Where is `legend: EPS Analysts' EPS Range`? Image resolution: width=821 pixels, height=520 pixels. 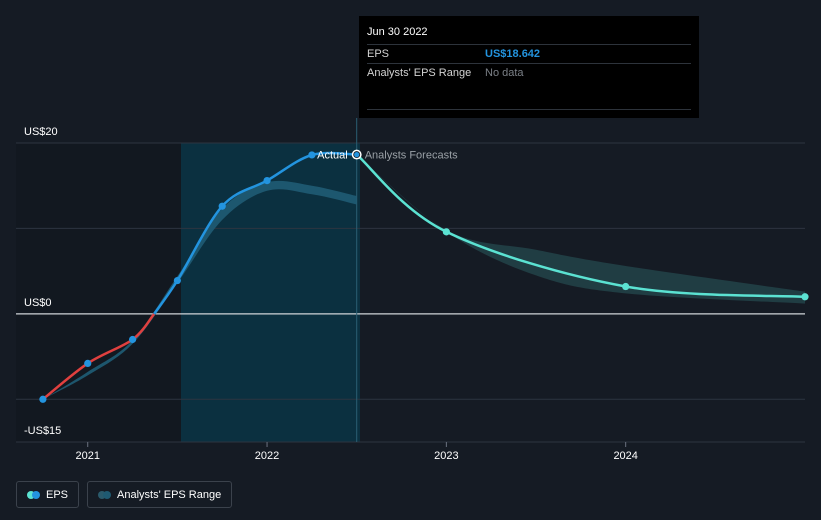 legend: EPS Analysts' EPS Range is located at coordinates (124, 494).